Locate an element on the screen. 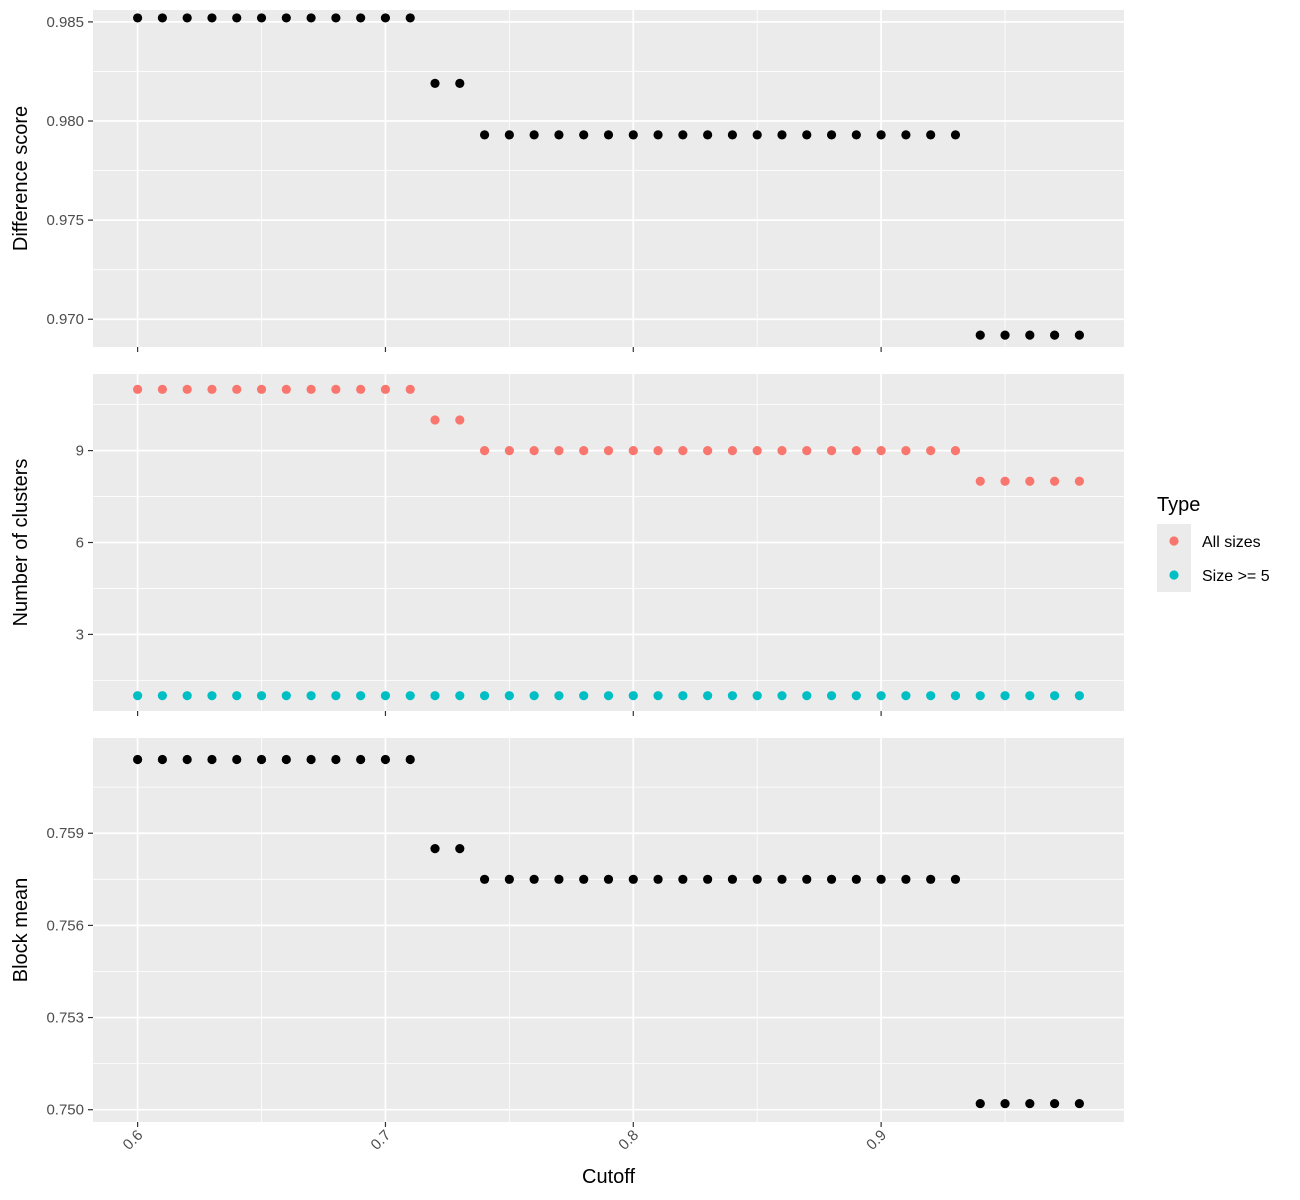  legend: Type All sizes Size >= 5 is located at coordinates (1213, 543).